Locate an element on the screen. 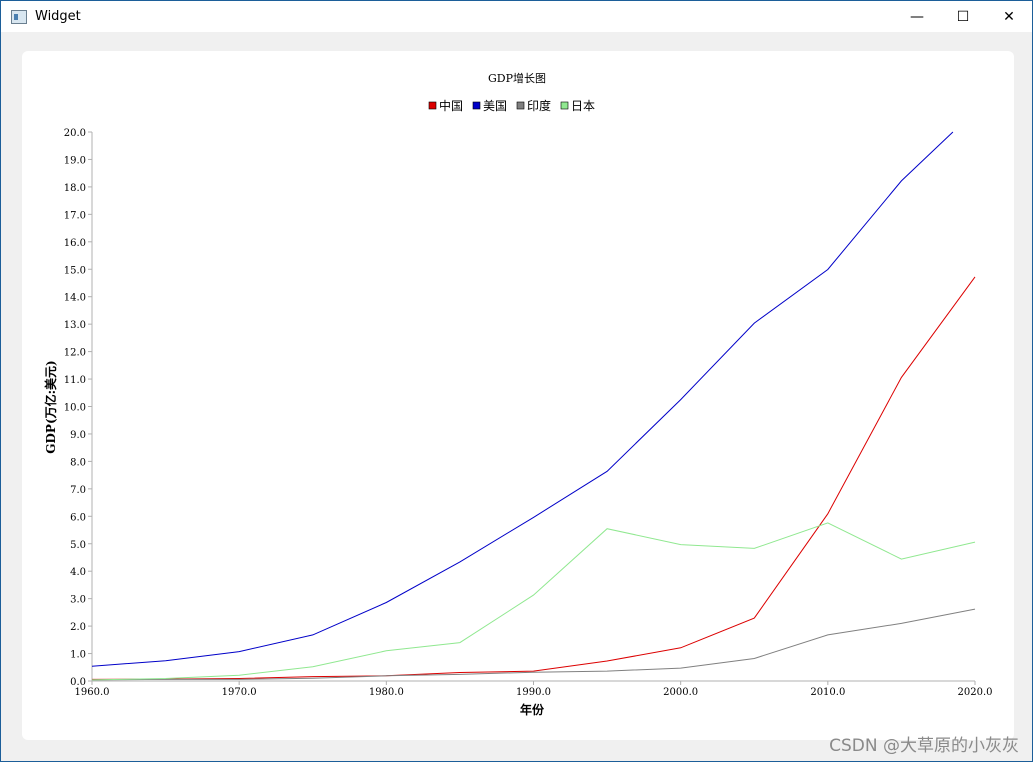 The height and width of the screenshot is (762, 1033). y-tick-label: 7.0 is located at coordinates (78, 490).